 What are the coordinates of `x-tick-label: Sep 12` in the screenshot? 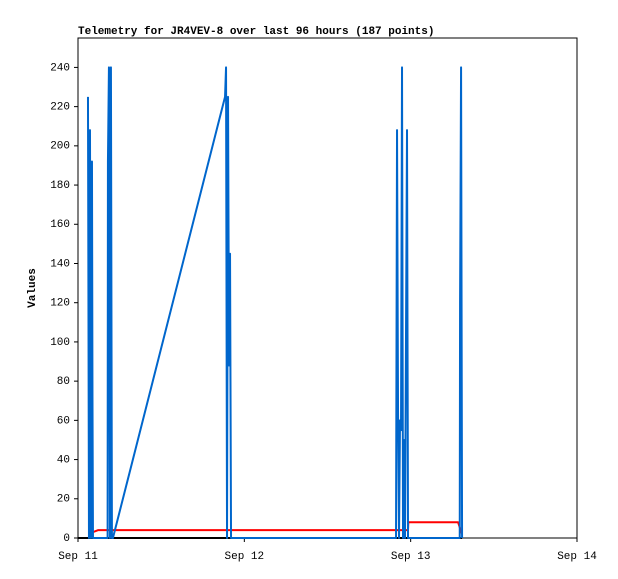 It's located at (245, 557).